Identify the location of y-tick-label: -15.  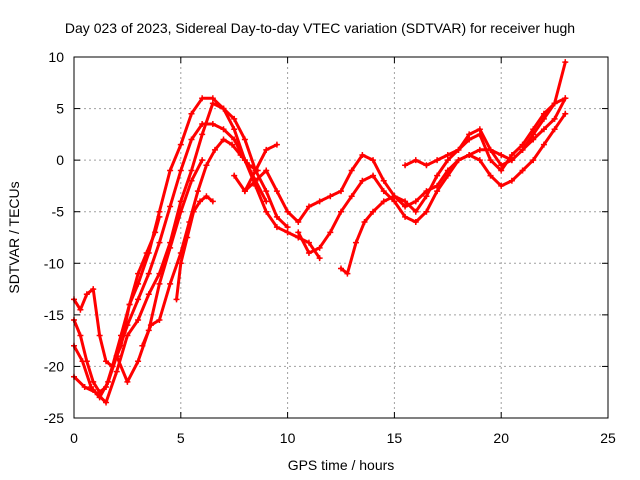
(54, 315).